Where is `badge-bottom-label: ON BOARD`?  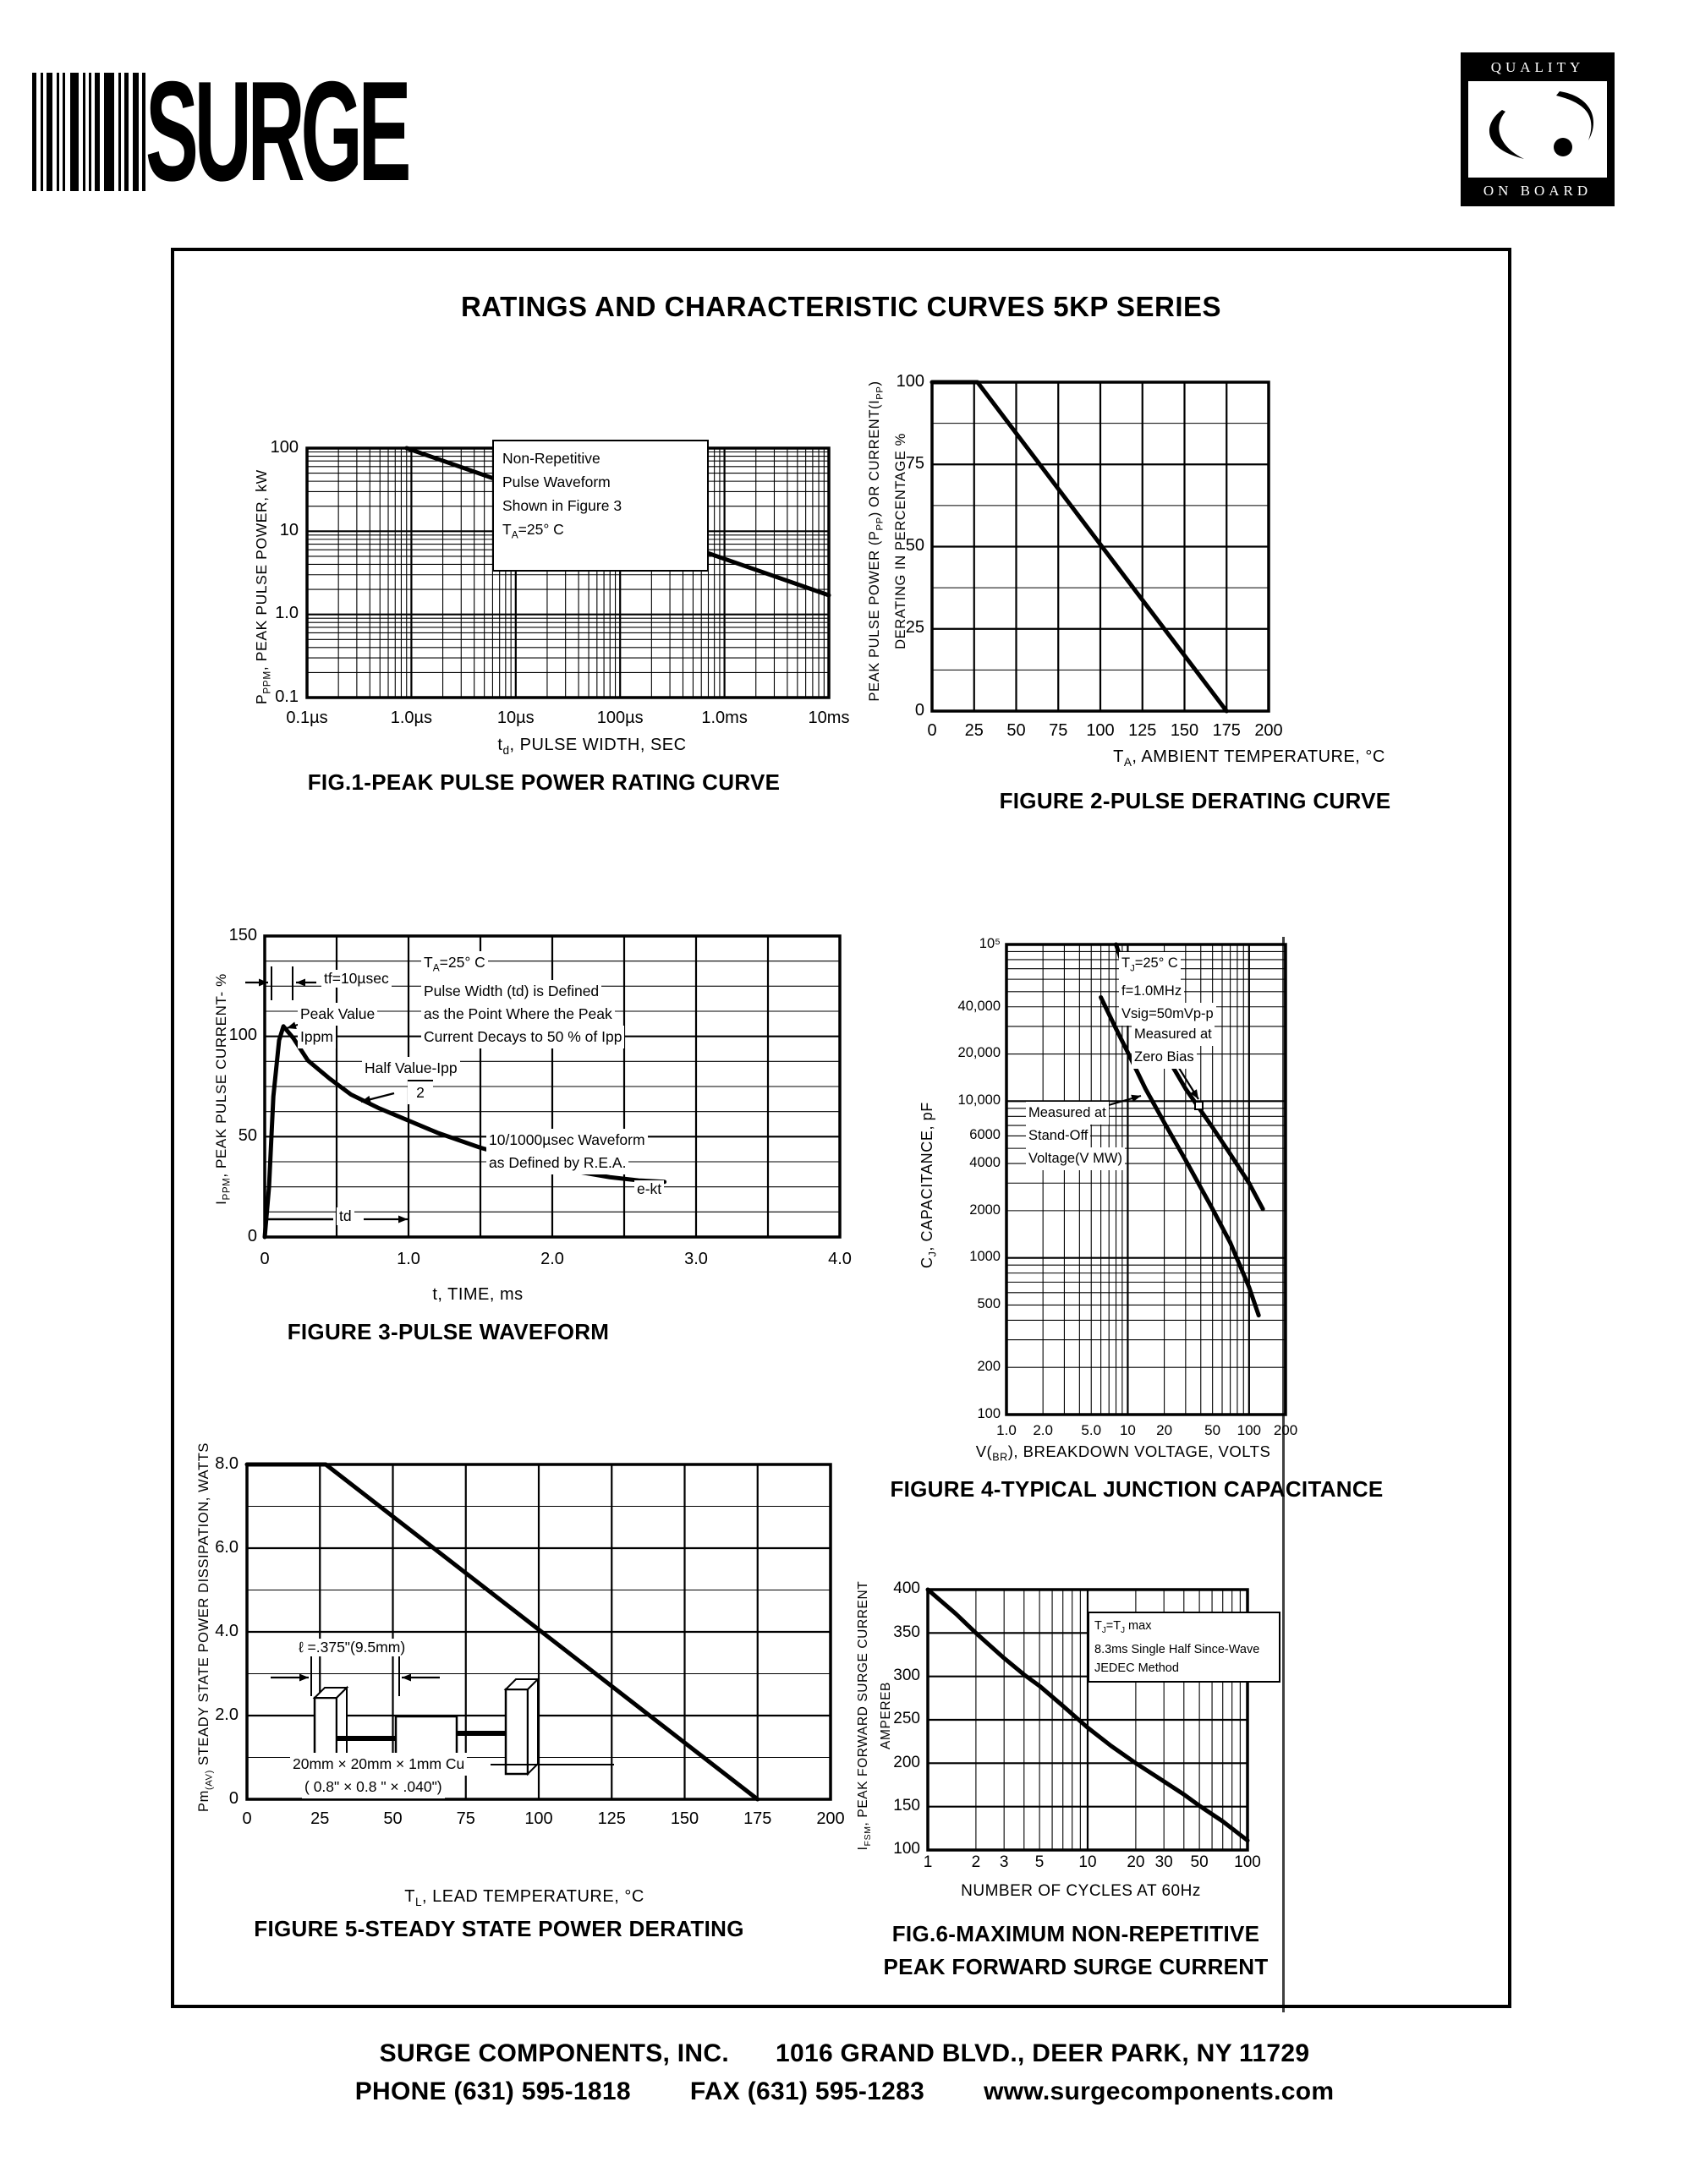 badge-bottom-label: ON BOARD is located at coordinates (1538, 191).